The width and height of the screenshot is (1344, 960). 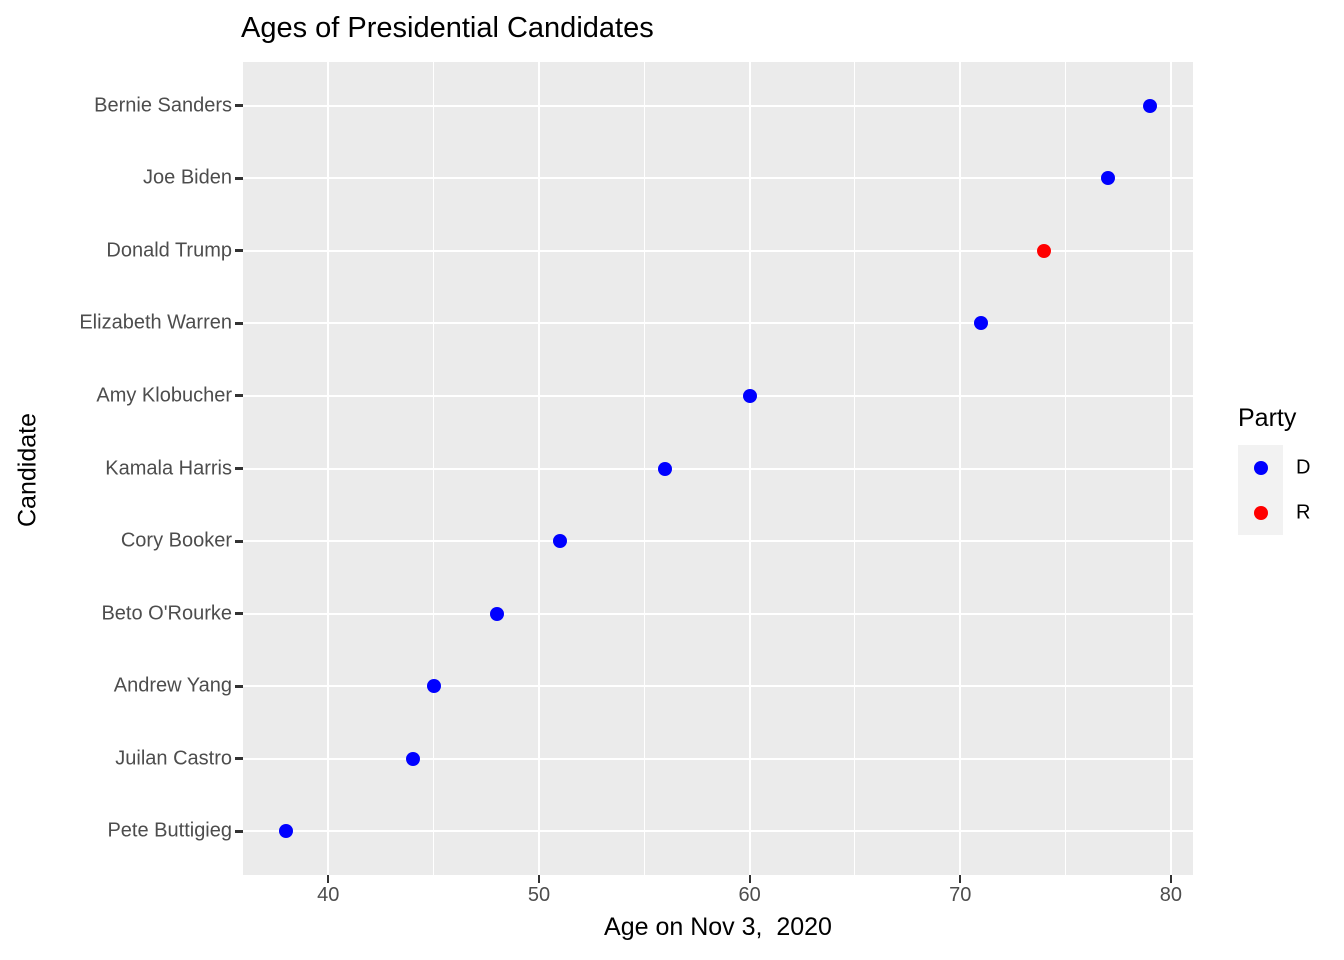 I want to click on y-tick-label: Cory Booker, so click(x=176, y=540).